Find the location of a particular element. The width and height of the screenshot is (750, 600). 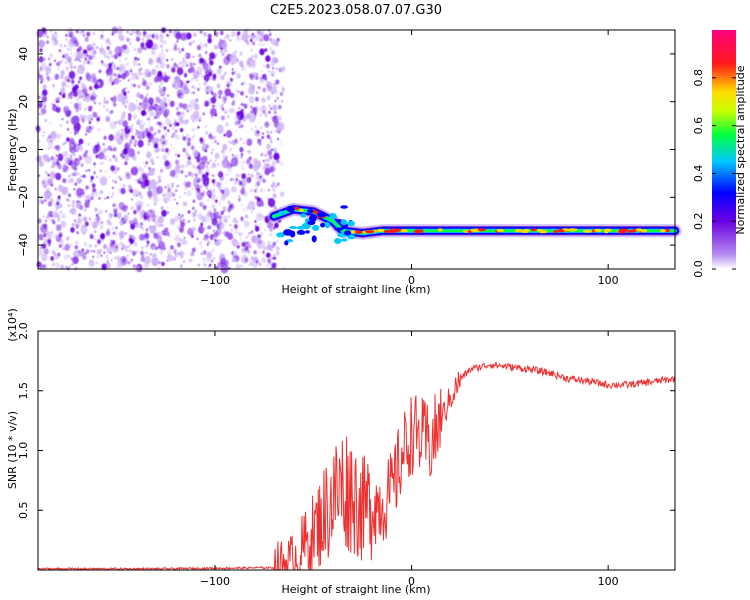

spectrogram-x-label: Height of straight line (km) is located at coordinates (355, 289).